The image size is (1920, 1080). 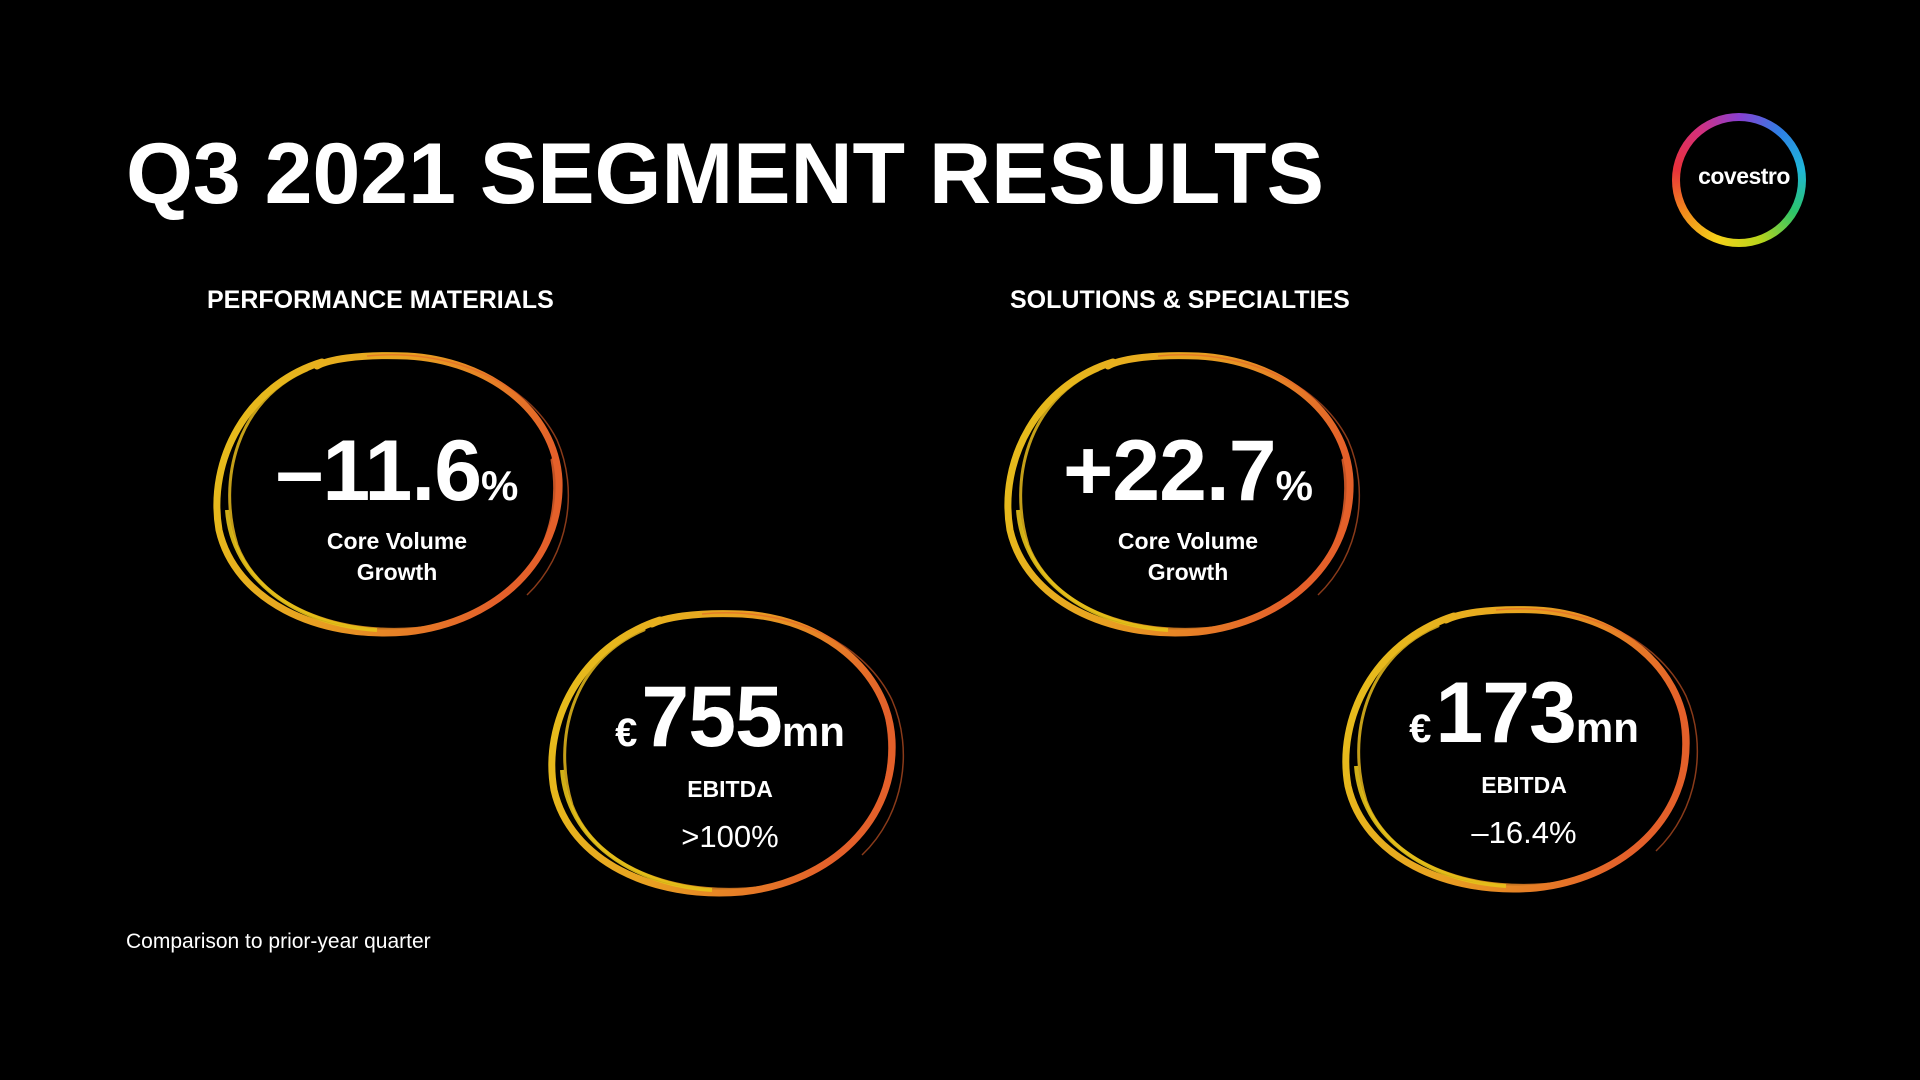 I want to click on kpi-ebitda-solutions-specialties: €173mn EBITDA –16.4%, so click(x=1524, y=749).